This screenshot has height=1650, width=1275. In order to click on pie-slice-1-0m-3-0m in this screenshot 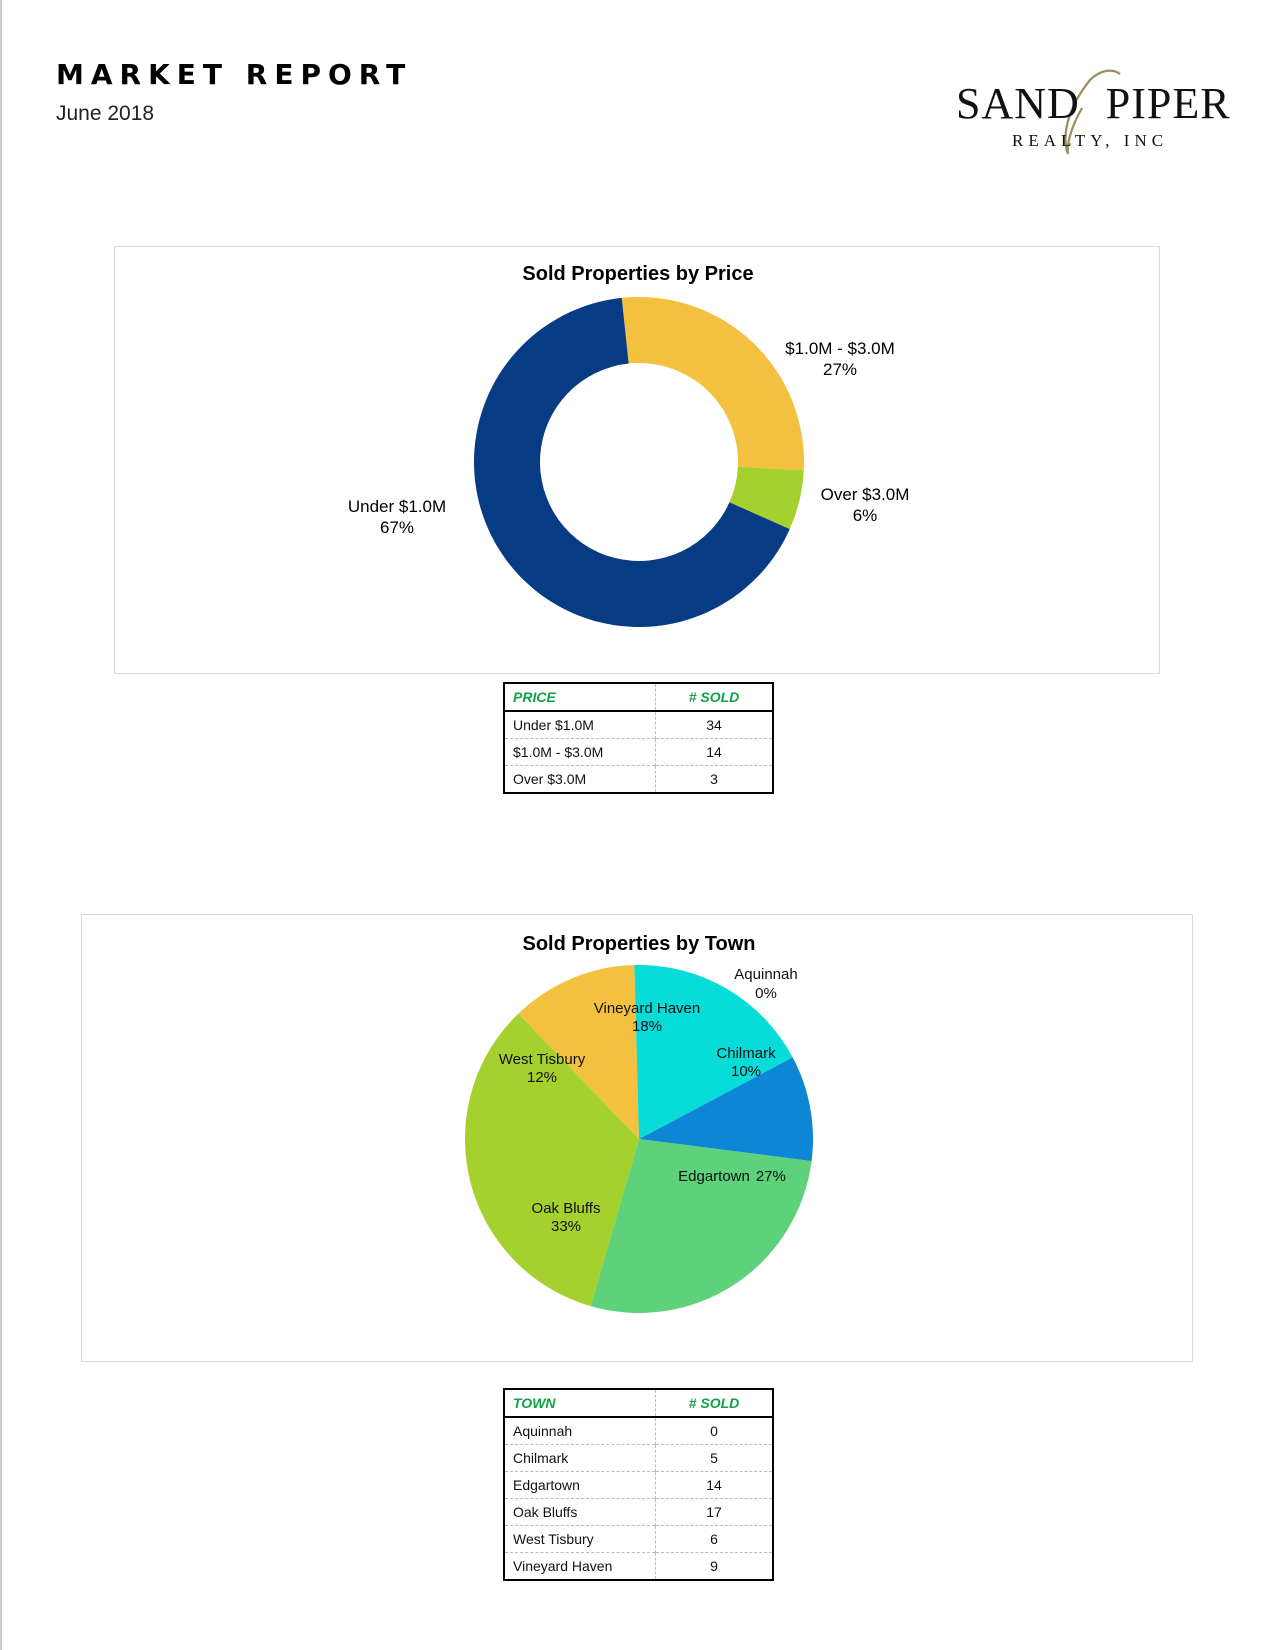, I will do `click(712, 384)`.